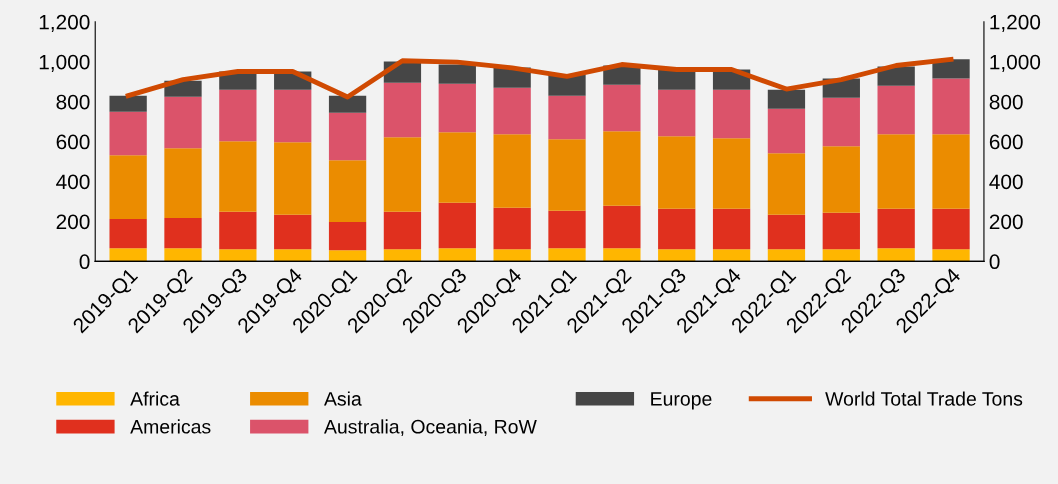  I want to click on y-tick-label: 600, so click(73, 142).